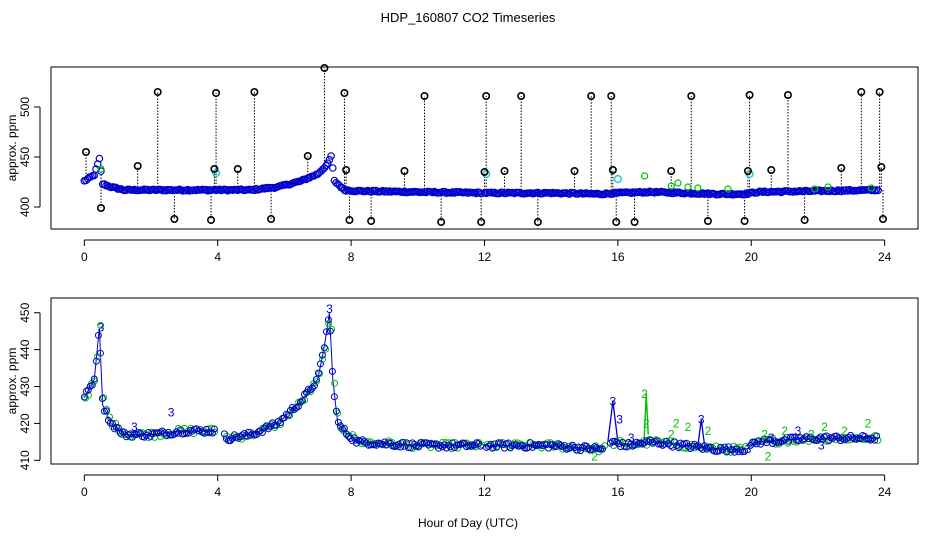 This screenshot has height=540, width=936. I want to click on top-y-axis: 400 450 500, so click(29, 157).